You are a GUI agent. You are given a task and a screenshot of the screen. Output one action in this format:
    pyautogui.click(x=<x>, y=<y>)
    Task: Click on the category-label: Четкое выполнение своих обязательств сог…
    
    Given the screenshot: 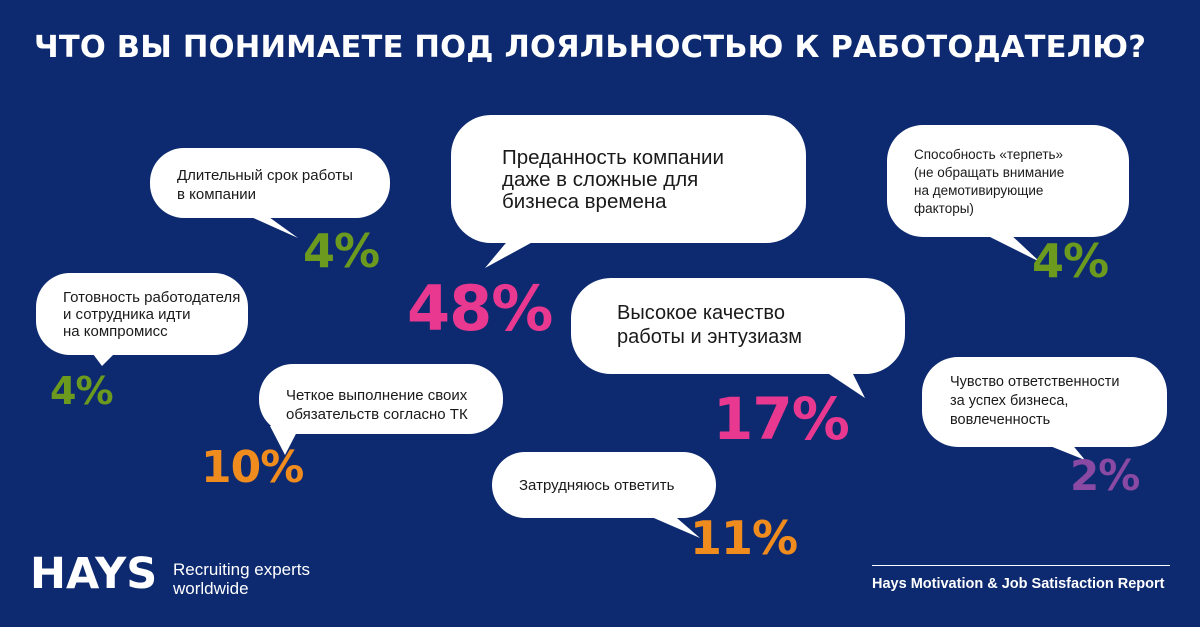 What is the action you would take?
    pyautogui.click(x=377, y=405)
    